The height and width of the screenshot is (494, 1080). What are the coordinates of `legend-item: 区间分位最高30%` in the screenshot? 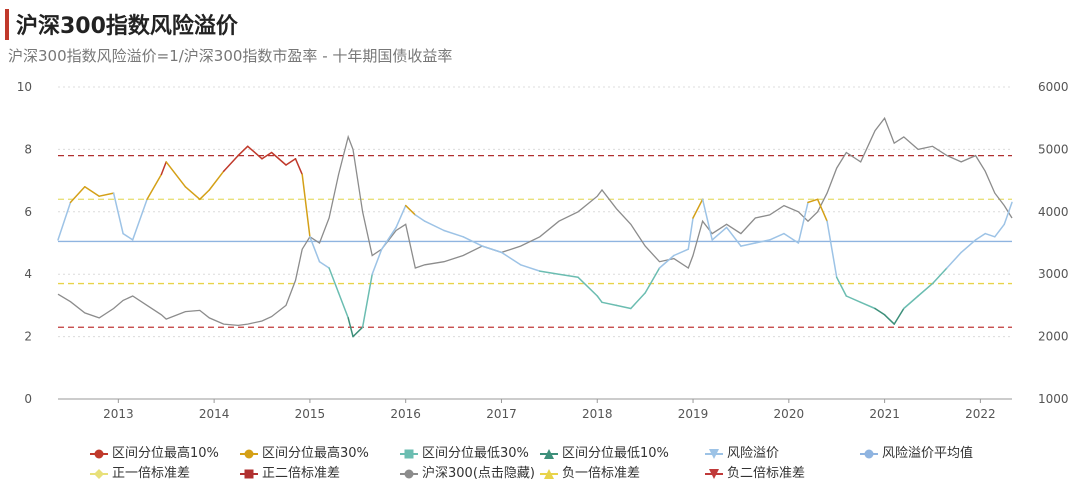 It's located at (304, 451).